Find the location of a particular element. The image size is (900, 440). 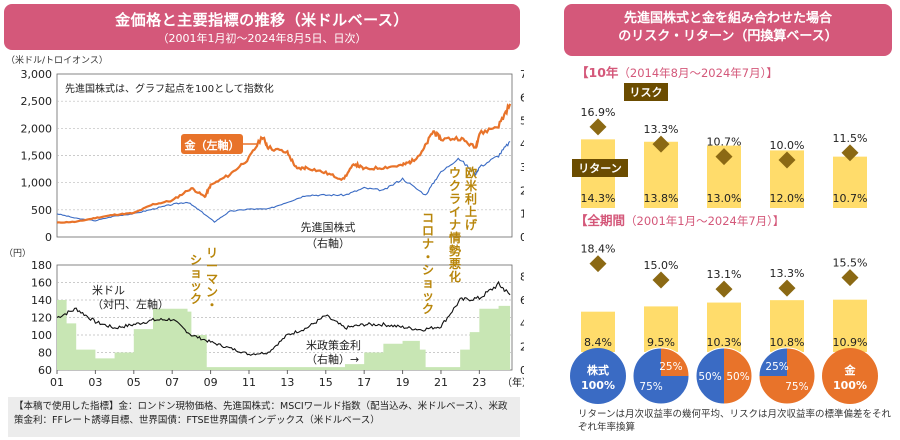

svg-text: 利 is located at coordinates (471, 198).